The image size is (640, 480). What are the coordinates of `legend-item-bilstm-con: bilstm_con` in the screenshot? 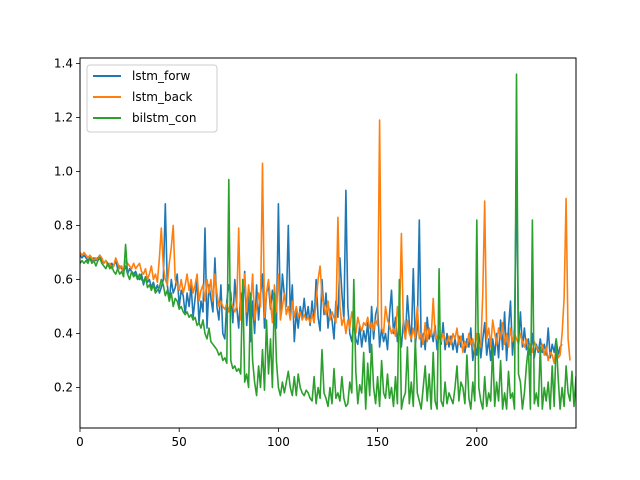 It's located at (144, 118).